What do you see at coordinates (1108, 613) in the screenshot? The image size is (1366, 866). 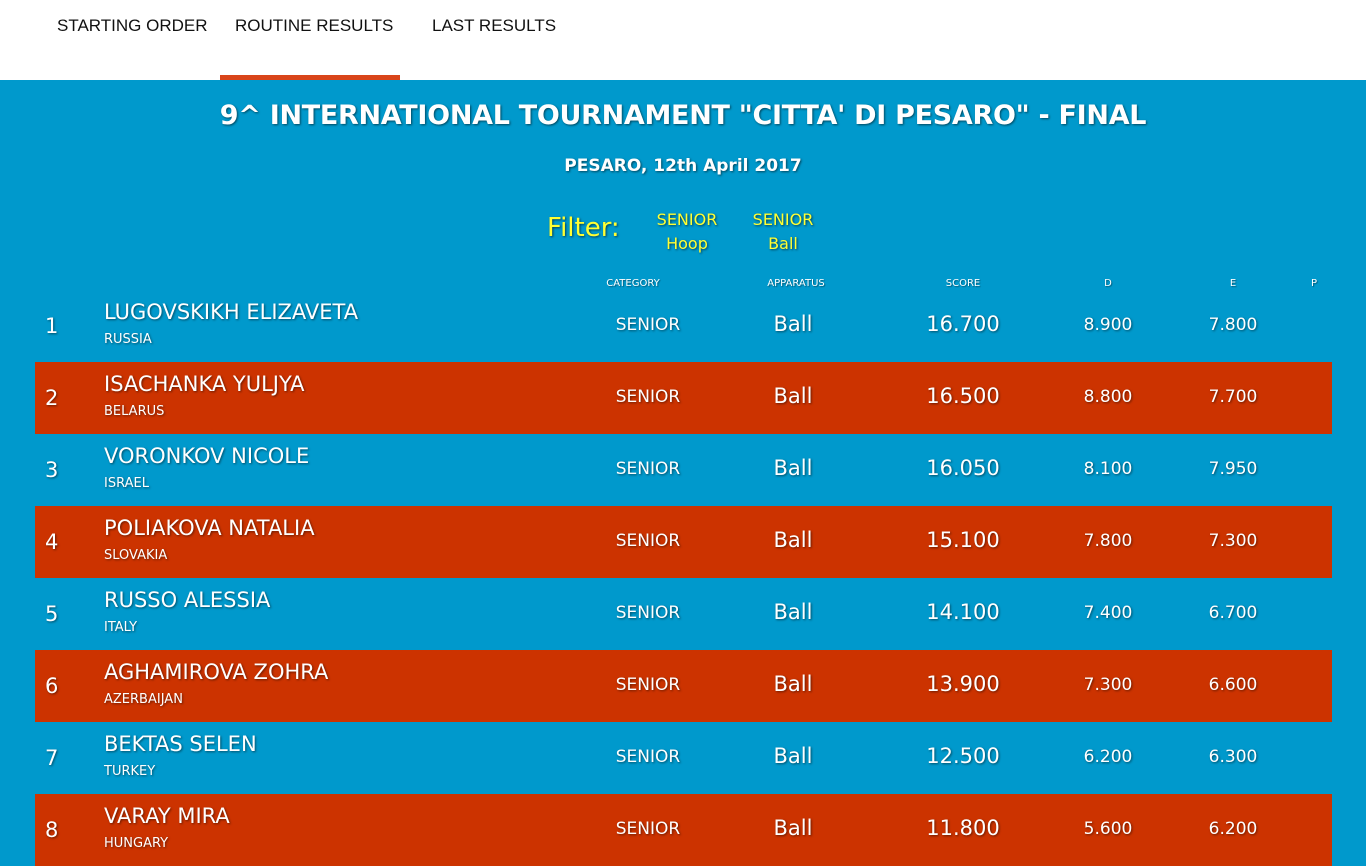 I see `d-score-cell: 7.400` at bounding box center [1108, 613].